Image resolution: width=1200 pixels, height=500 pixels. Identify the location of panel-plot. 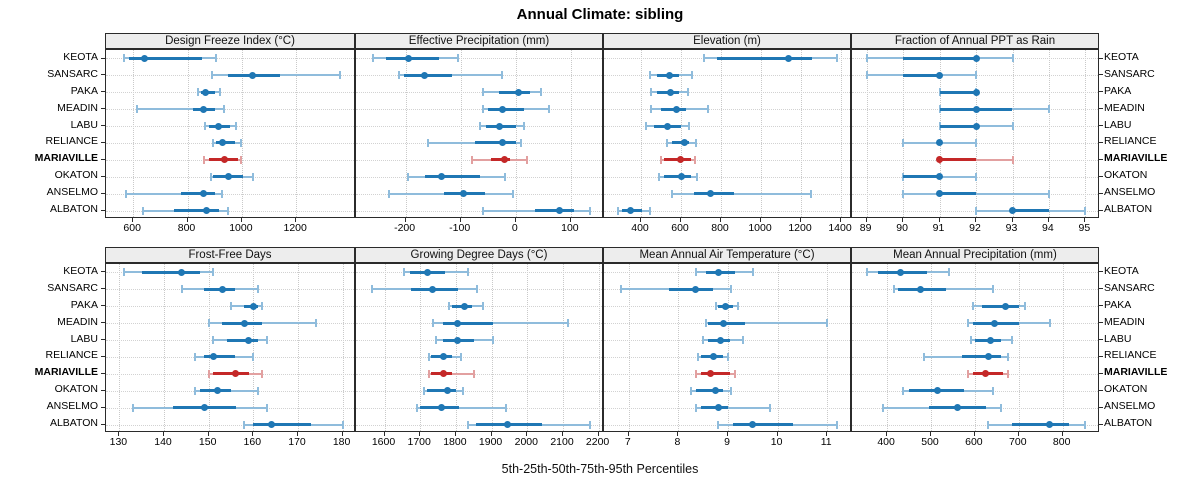
(975, 133).